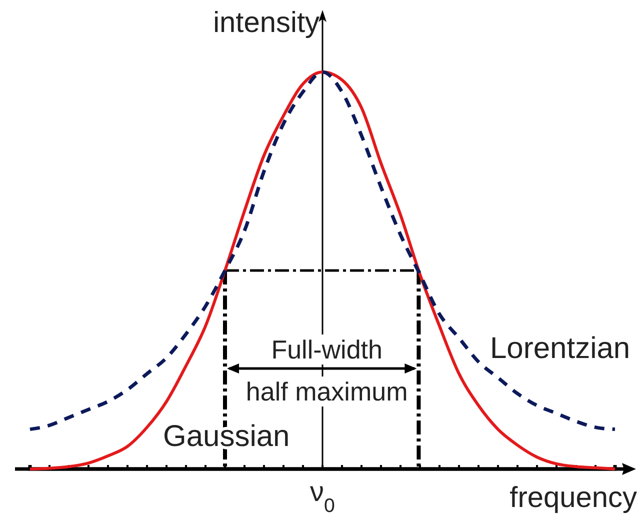 The width and height of the screenshot is (639, 521). What do you see at coordinates (266, 23) in the screenshot?
I see `y-axis-title: intensity` at bounding box center [266, 23].